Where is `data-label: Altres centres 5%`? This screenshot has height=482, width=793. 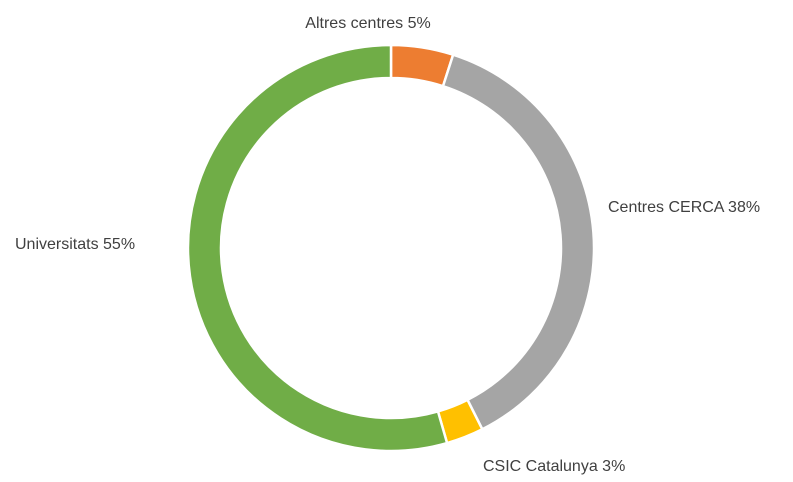 data-label: Altres centres 5% is located at coordinates (367, 23).